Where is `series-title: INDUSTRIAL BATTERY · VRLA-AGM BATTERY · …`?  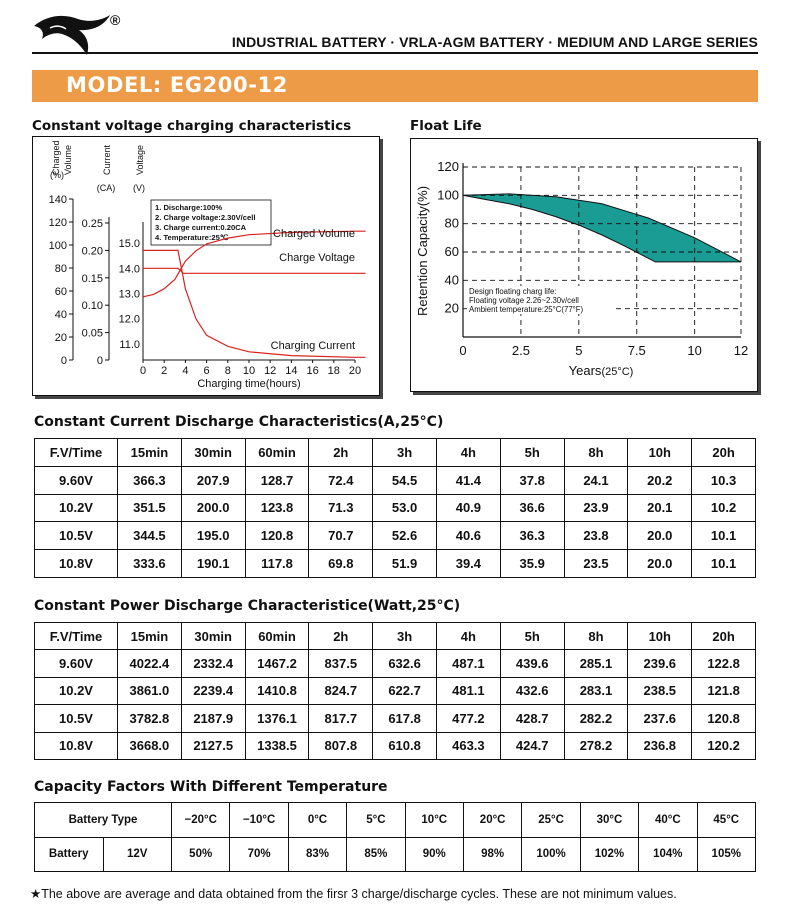
series-title: INDUSTRIAL BATTERY · VRLA-AGM BATTERY · … is located at coordinates (494, 42).